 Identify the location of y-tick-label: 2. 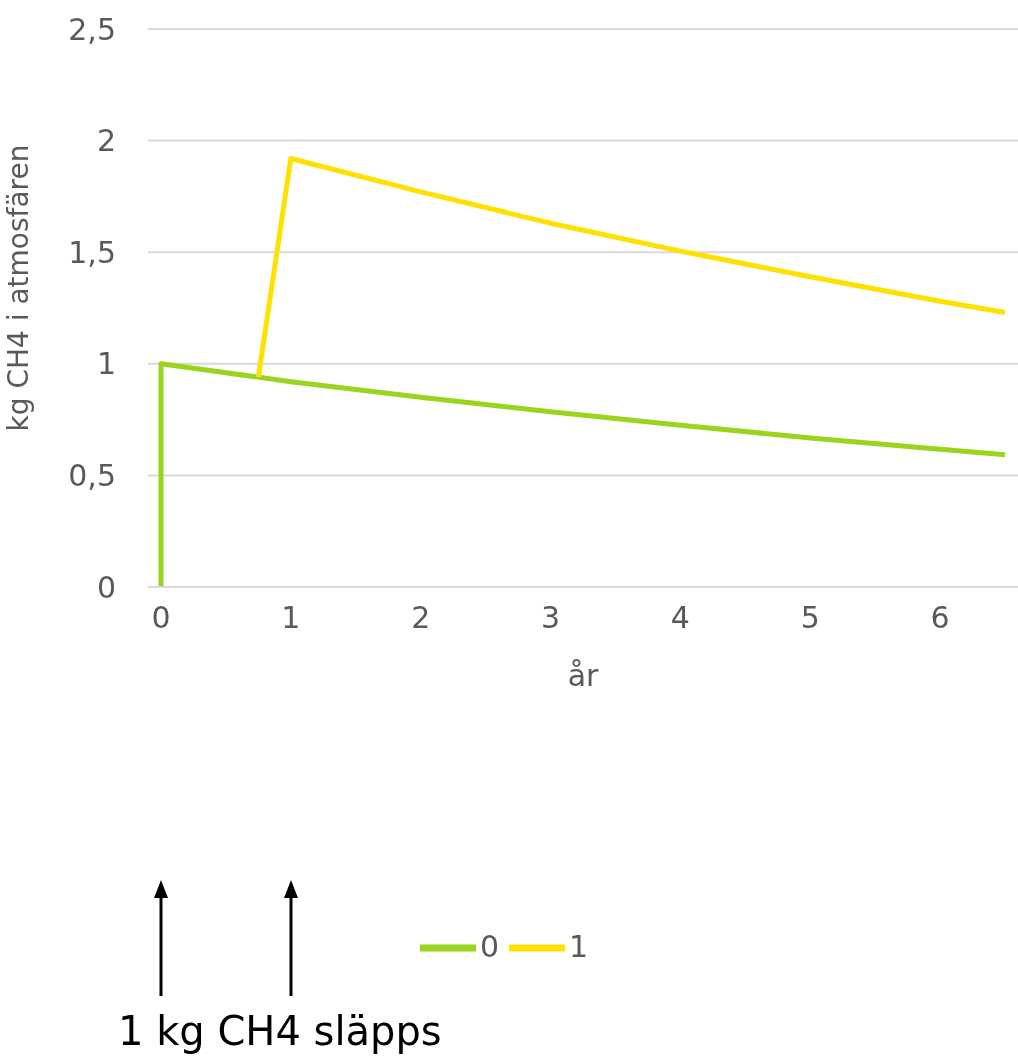
(106, 141).